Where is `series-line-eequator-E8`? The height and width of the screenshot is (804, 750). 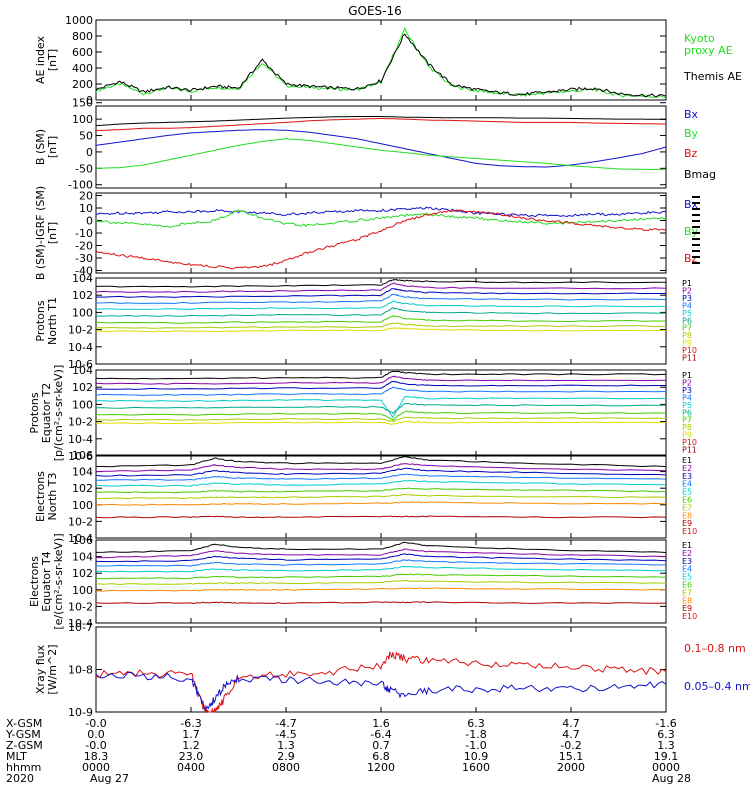 series-line-eequator-E8 is located at coordinates (381, 589).